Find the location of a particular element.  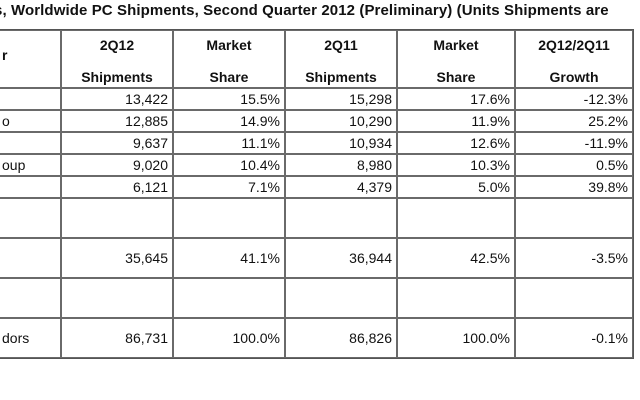

q12-shipments-cell: 9,637 is located at coordinates (117, 143).